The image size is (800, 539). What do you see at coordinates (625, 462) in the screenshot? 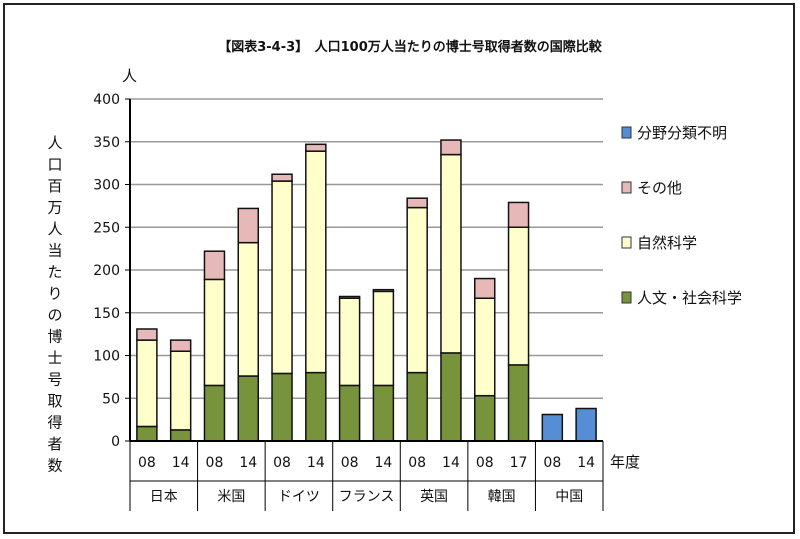
I see `x-axis-label: 年度` at bounding box center [625, 462].